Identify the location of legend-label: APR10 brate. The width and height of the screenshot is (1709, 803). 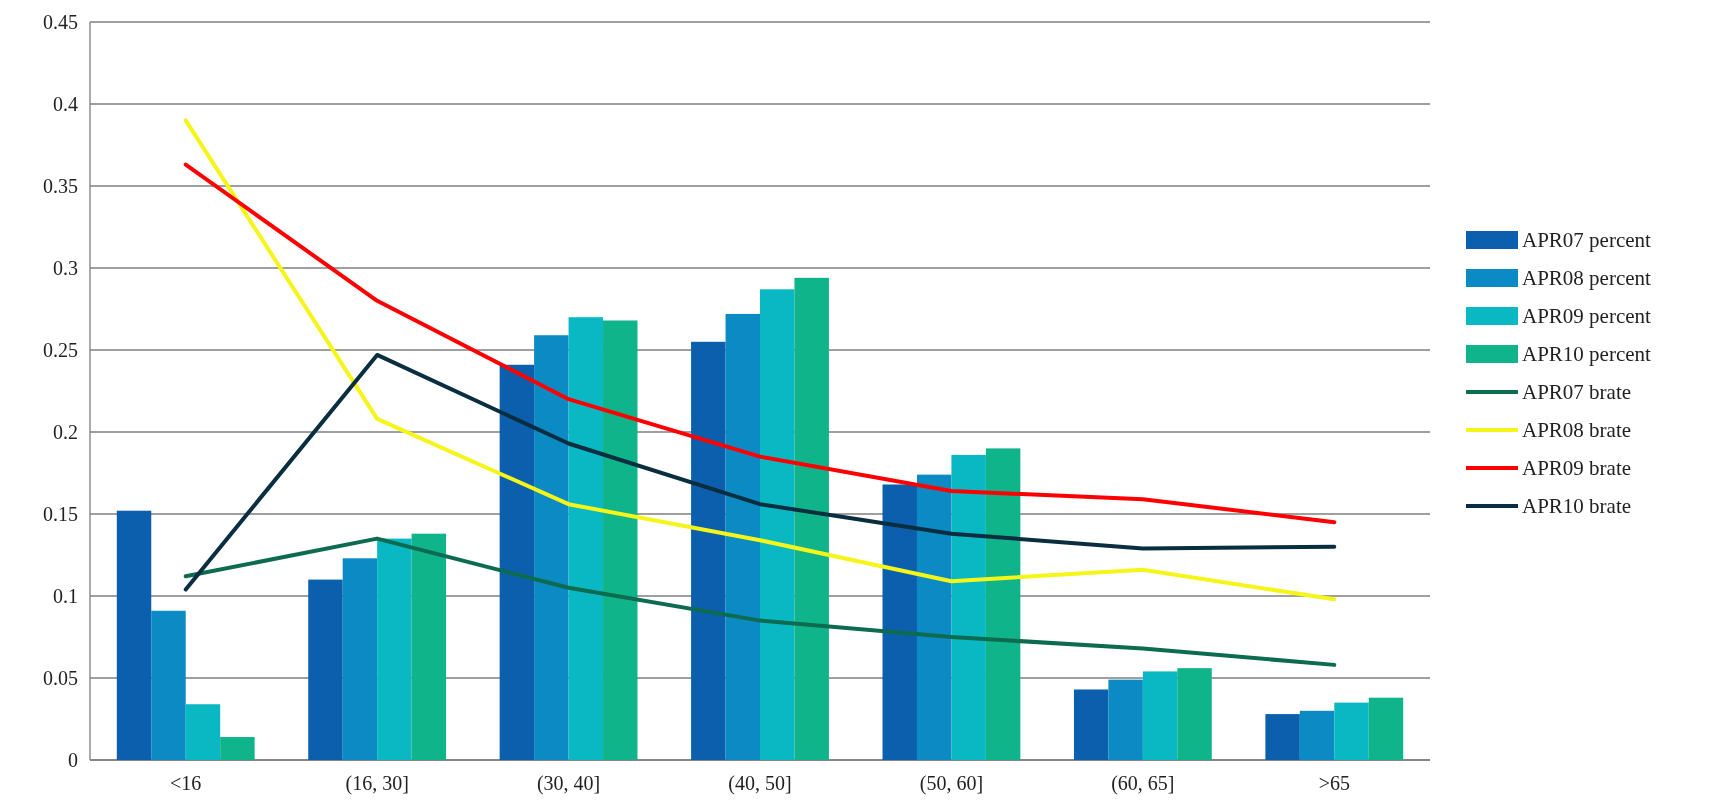
(1577, 506).